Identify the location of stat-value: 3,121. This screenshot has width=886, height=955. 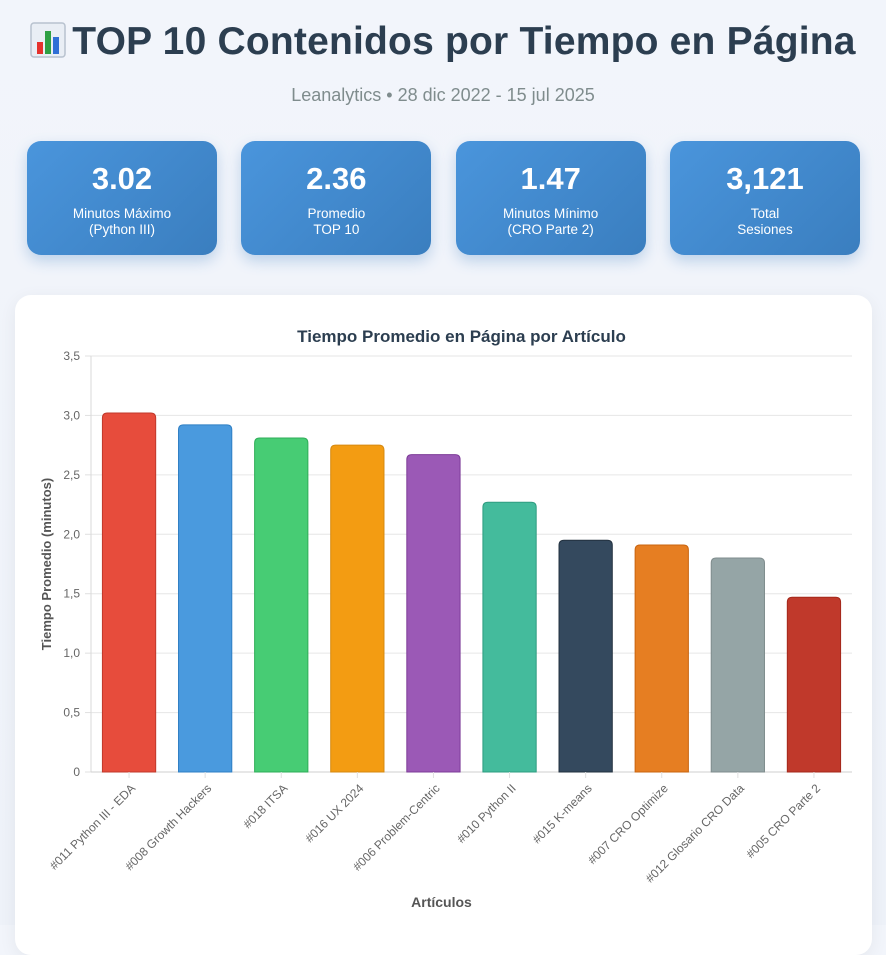
(765, 178).